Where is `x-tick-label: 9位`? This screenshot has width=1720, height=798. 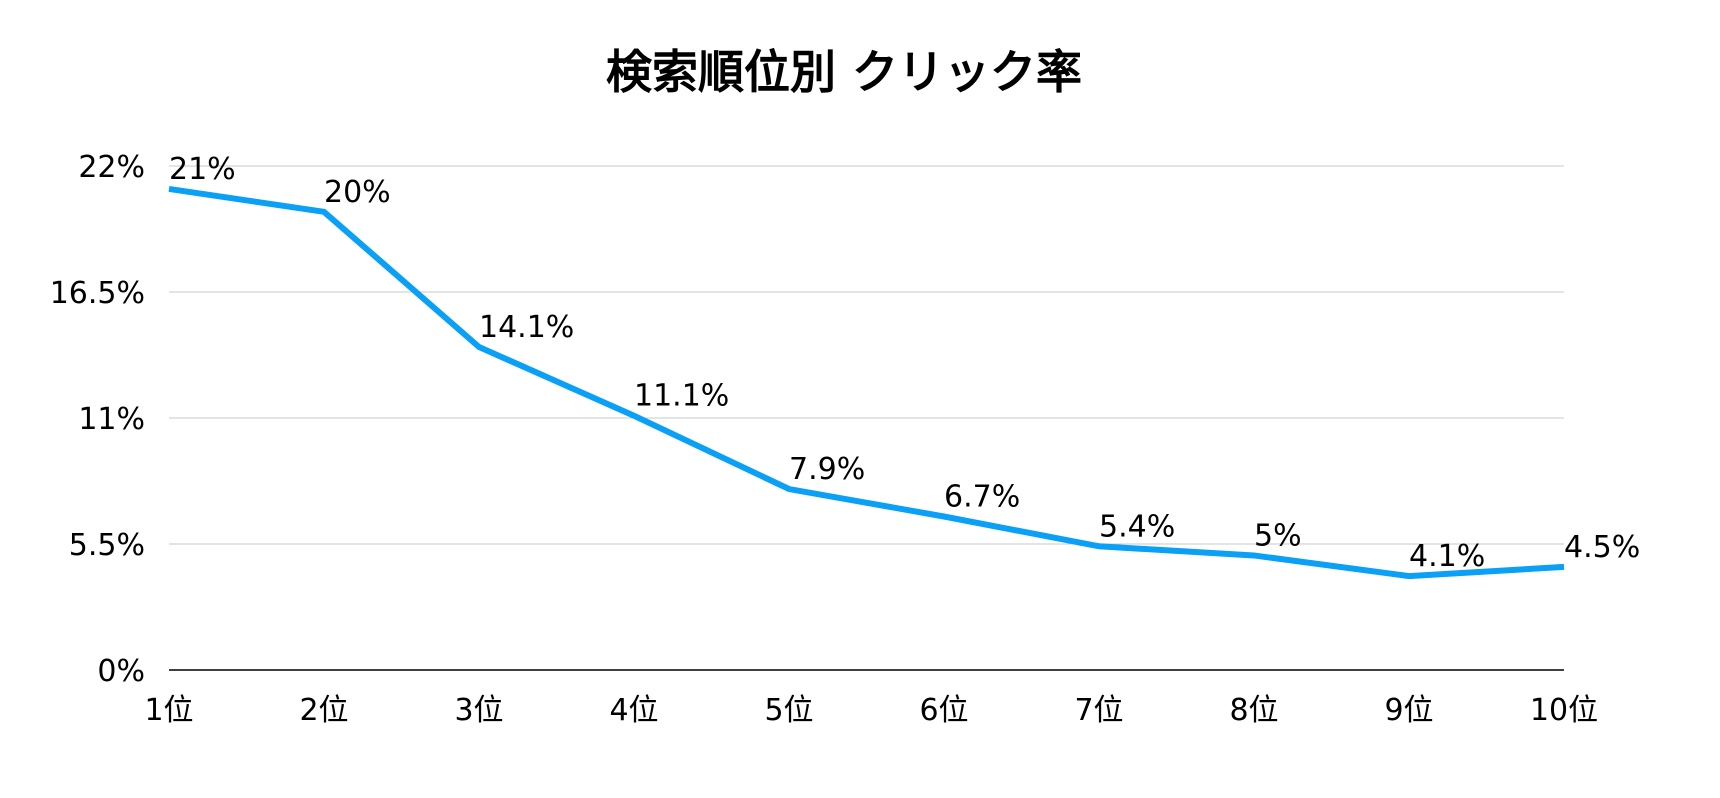 x-tick-label: 9位 is located at coordinates (1408, 710).